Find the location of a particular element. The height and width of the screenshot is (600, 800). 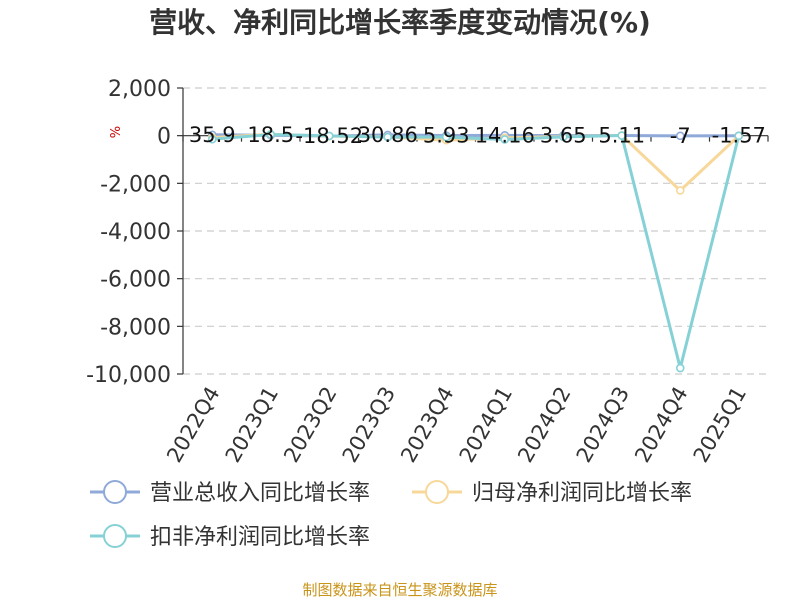

data-label: 18.5 is located at coordinates (270, 135).